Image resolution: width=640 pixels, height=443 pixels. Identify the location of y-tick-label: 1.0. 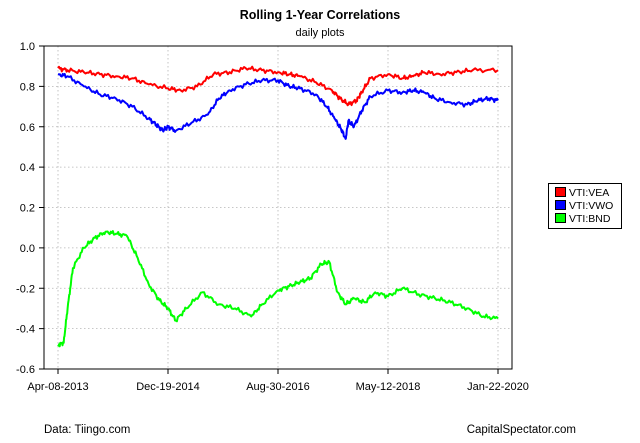
(27, 47).